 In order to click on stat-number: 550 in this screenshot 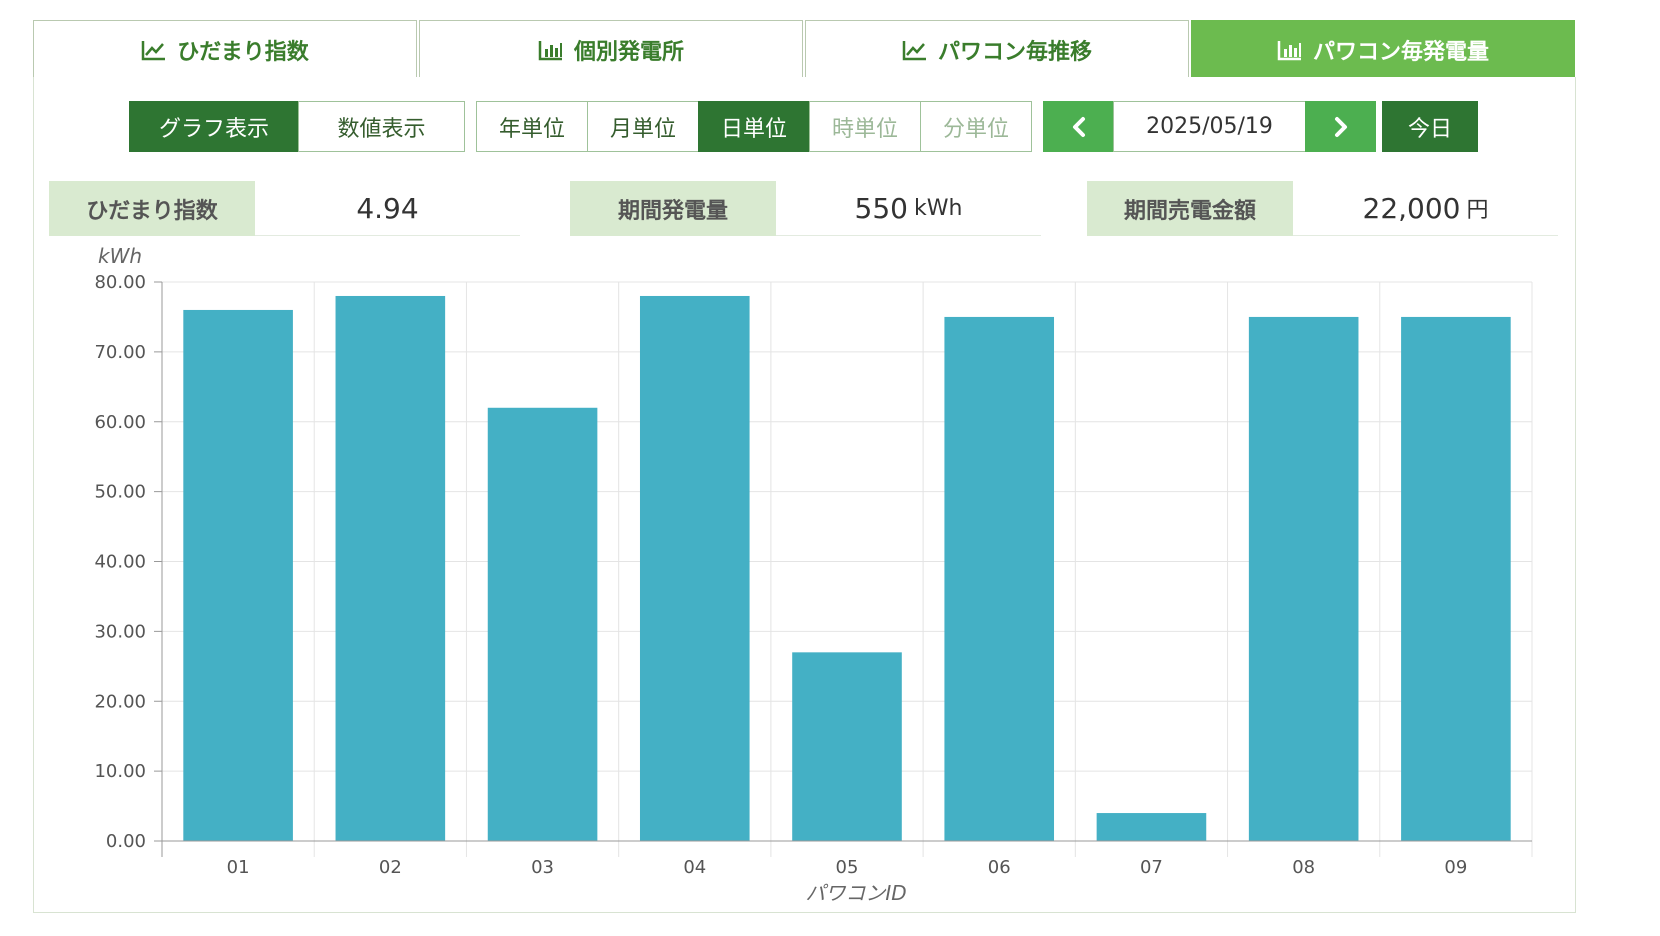, I will do `click(881, 208)`.